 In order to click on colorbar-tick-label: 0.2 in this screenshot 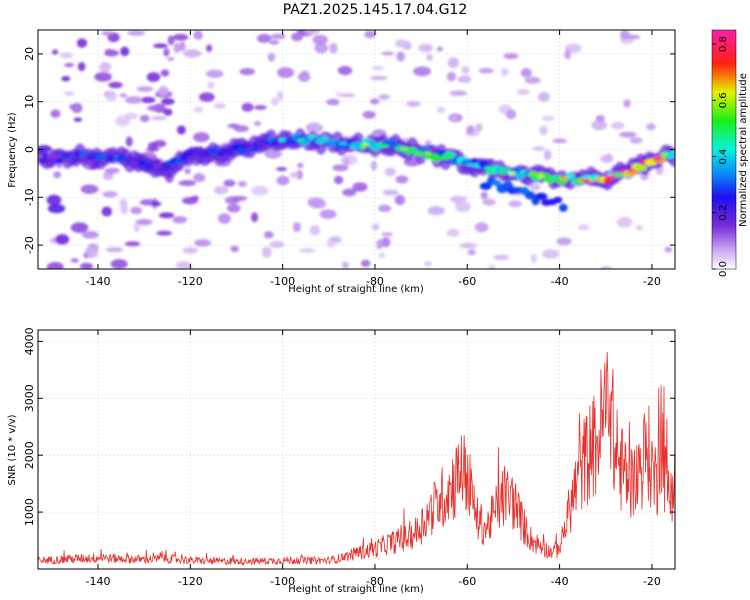, I will do `click(723, 213)`.